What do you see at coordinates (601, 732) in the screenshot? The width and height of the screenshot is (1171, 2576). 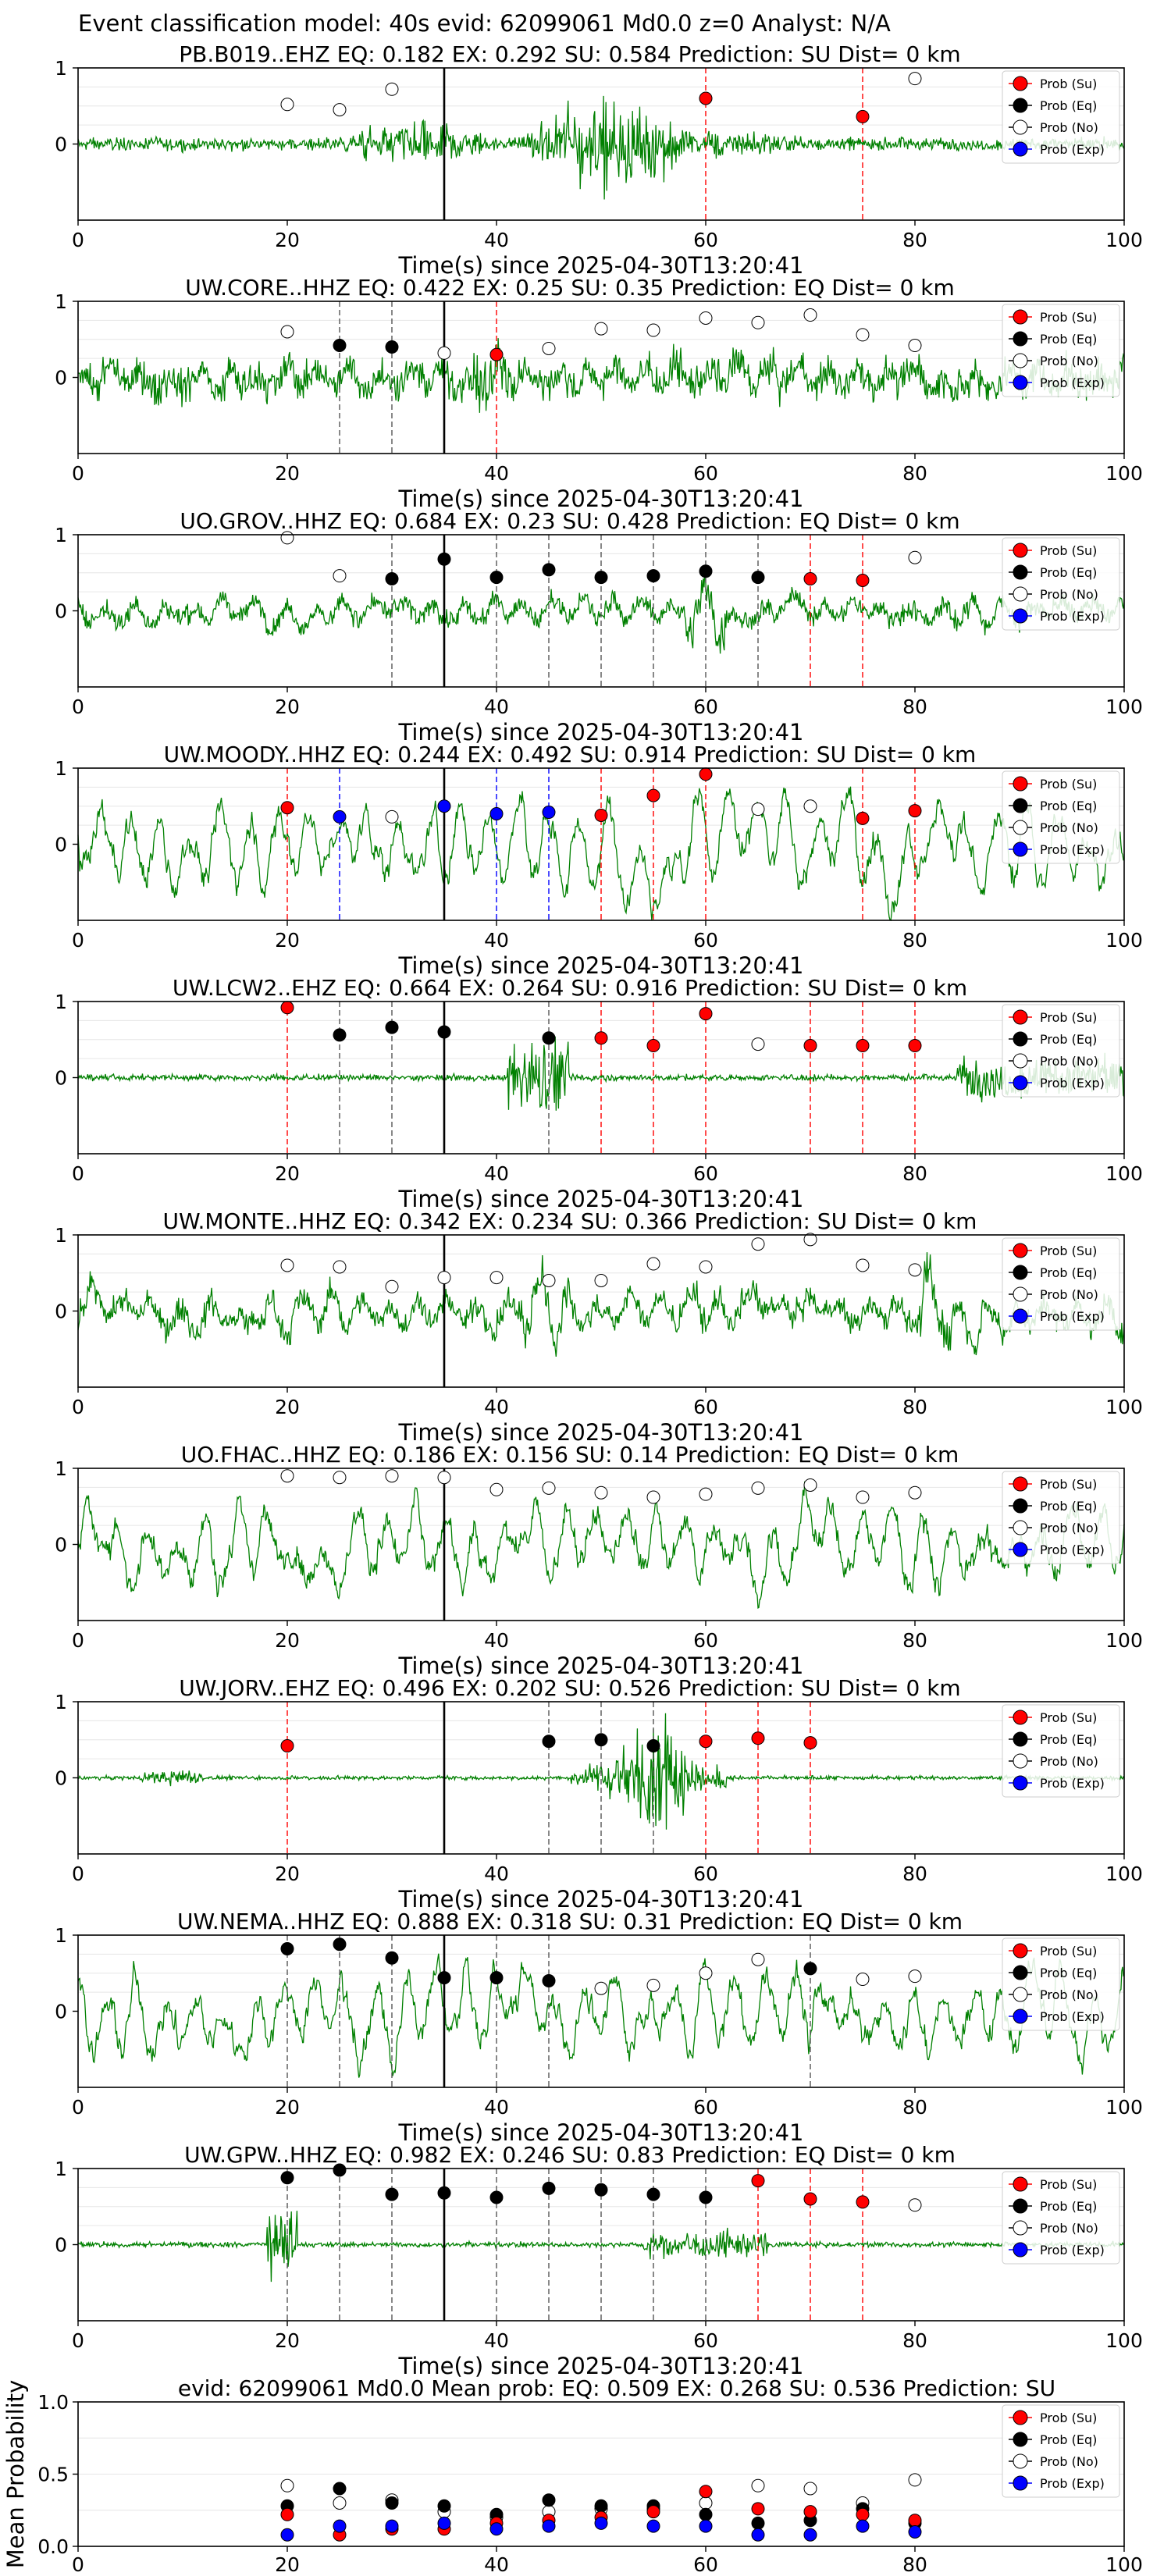 I see `x-axis-label: Time(s) since 2025-04-30T13:20:41` at bounding box center [601, 732].